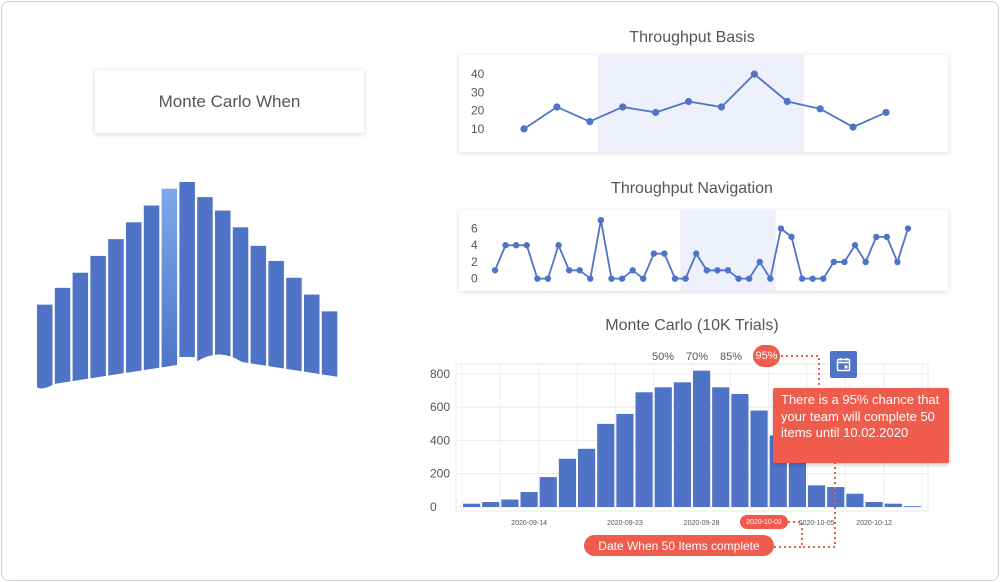 The height and width of the screenshot is (582, 1000). I want to click on basis-chart-card: 10 20 30 40, so click(703, 103).